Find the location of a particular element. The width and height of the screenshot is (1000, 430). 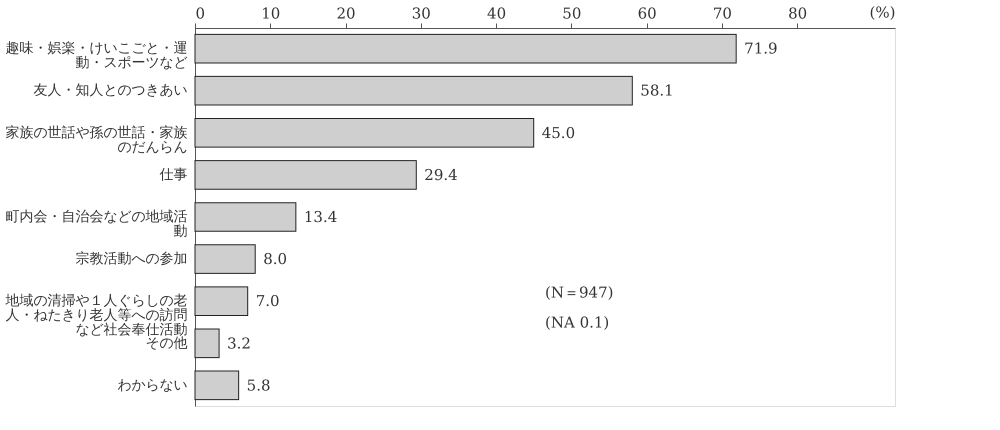

x-tick-label: 30 is located at coordinates (421, 13).